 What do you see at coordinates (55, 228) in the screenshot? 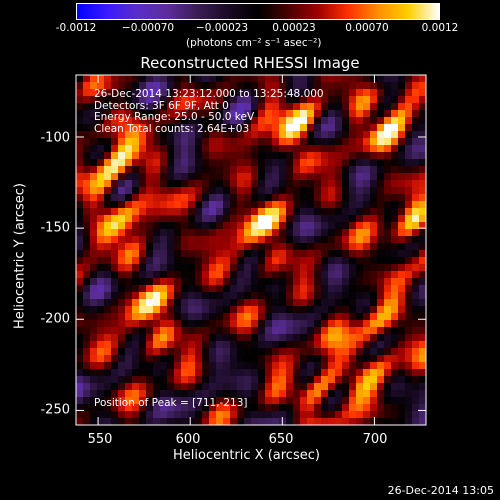
I see `y-tick-label: -150` at bounding box center [55, 228].